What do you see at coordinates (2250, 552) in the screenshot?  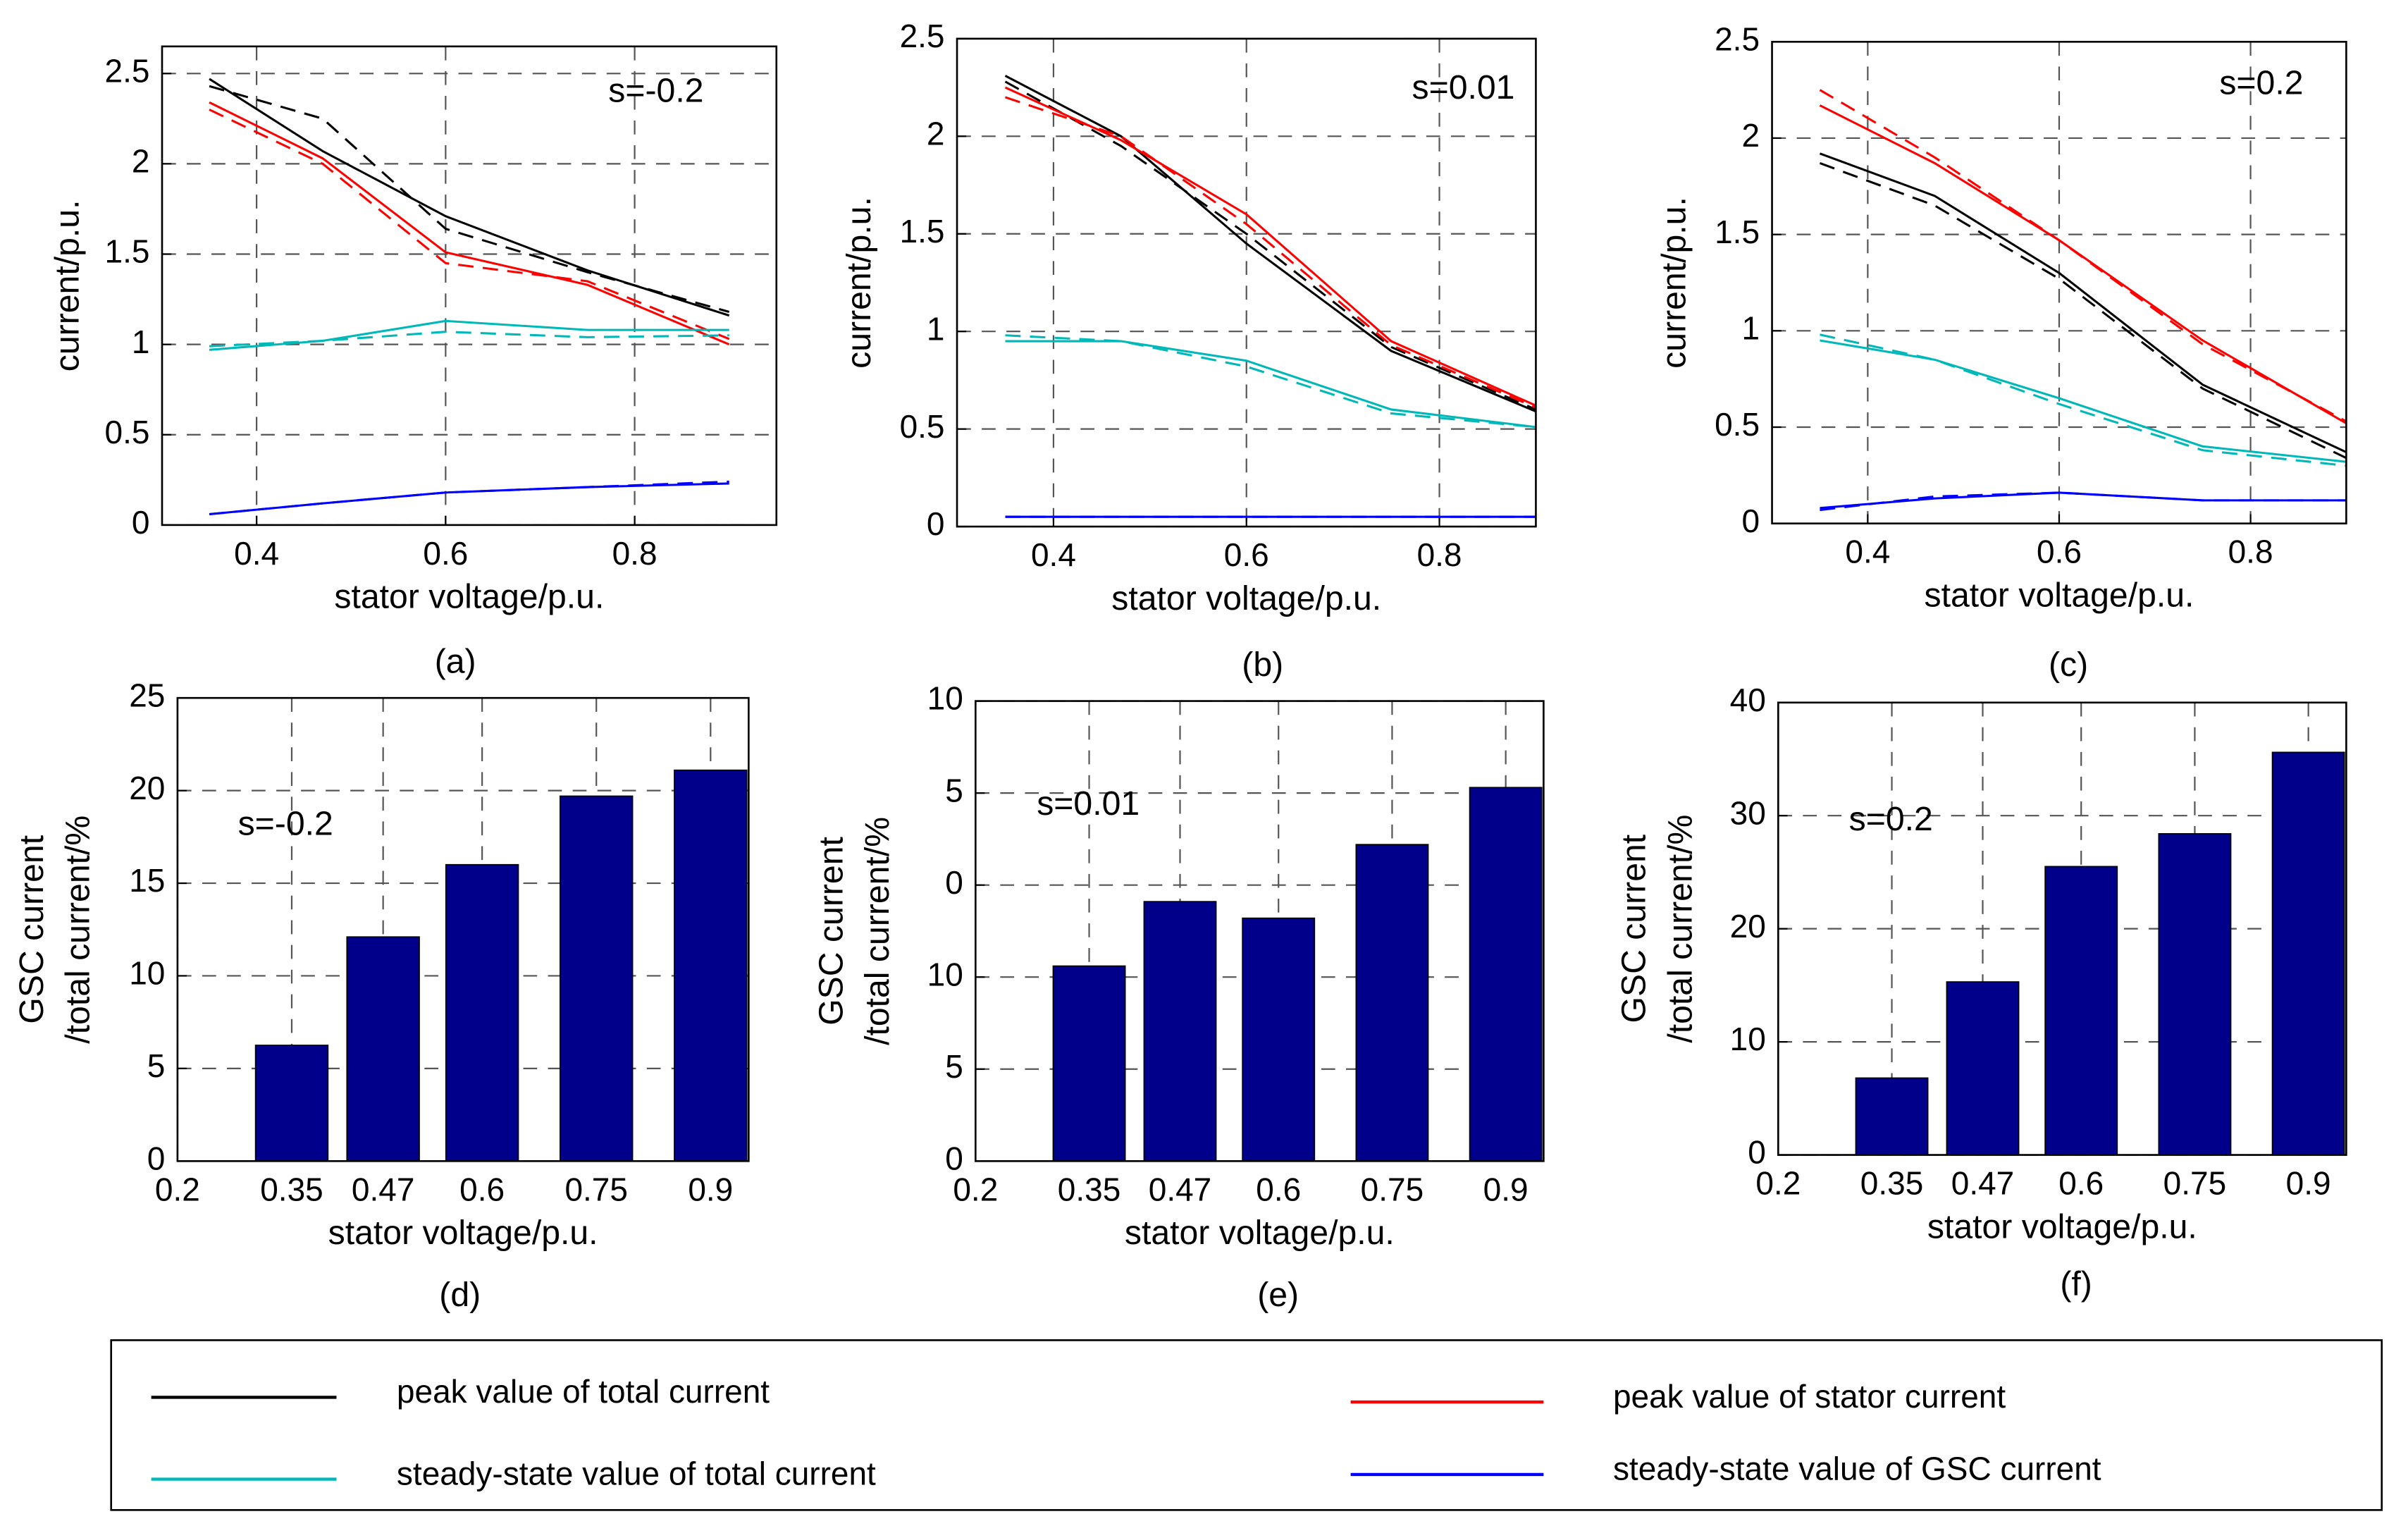 I see `x-tick-label: 0.8` at bounding box center [2250, 552].